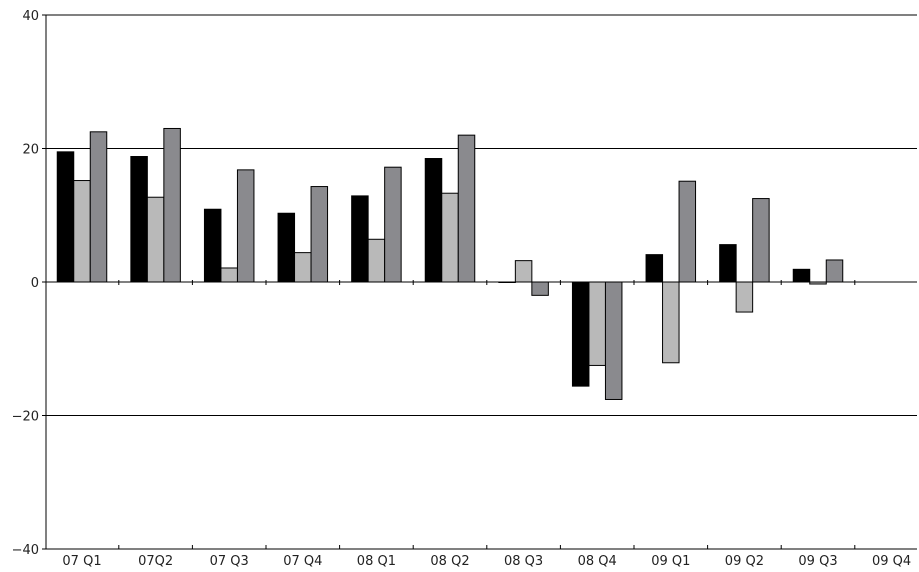  I want to click on x-tick-label-5: 08 Q2, so click(449, 561).